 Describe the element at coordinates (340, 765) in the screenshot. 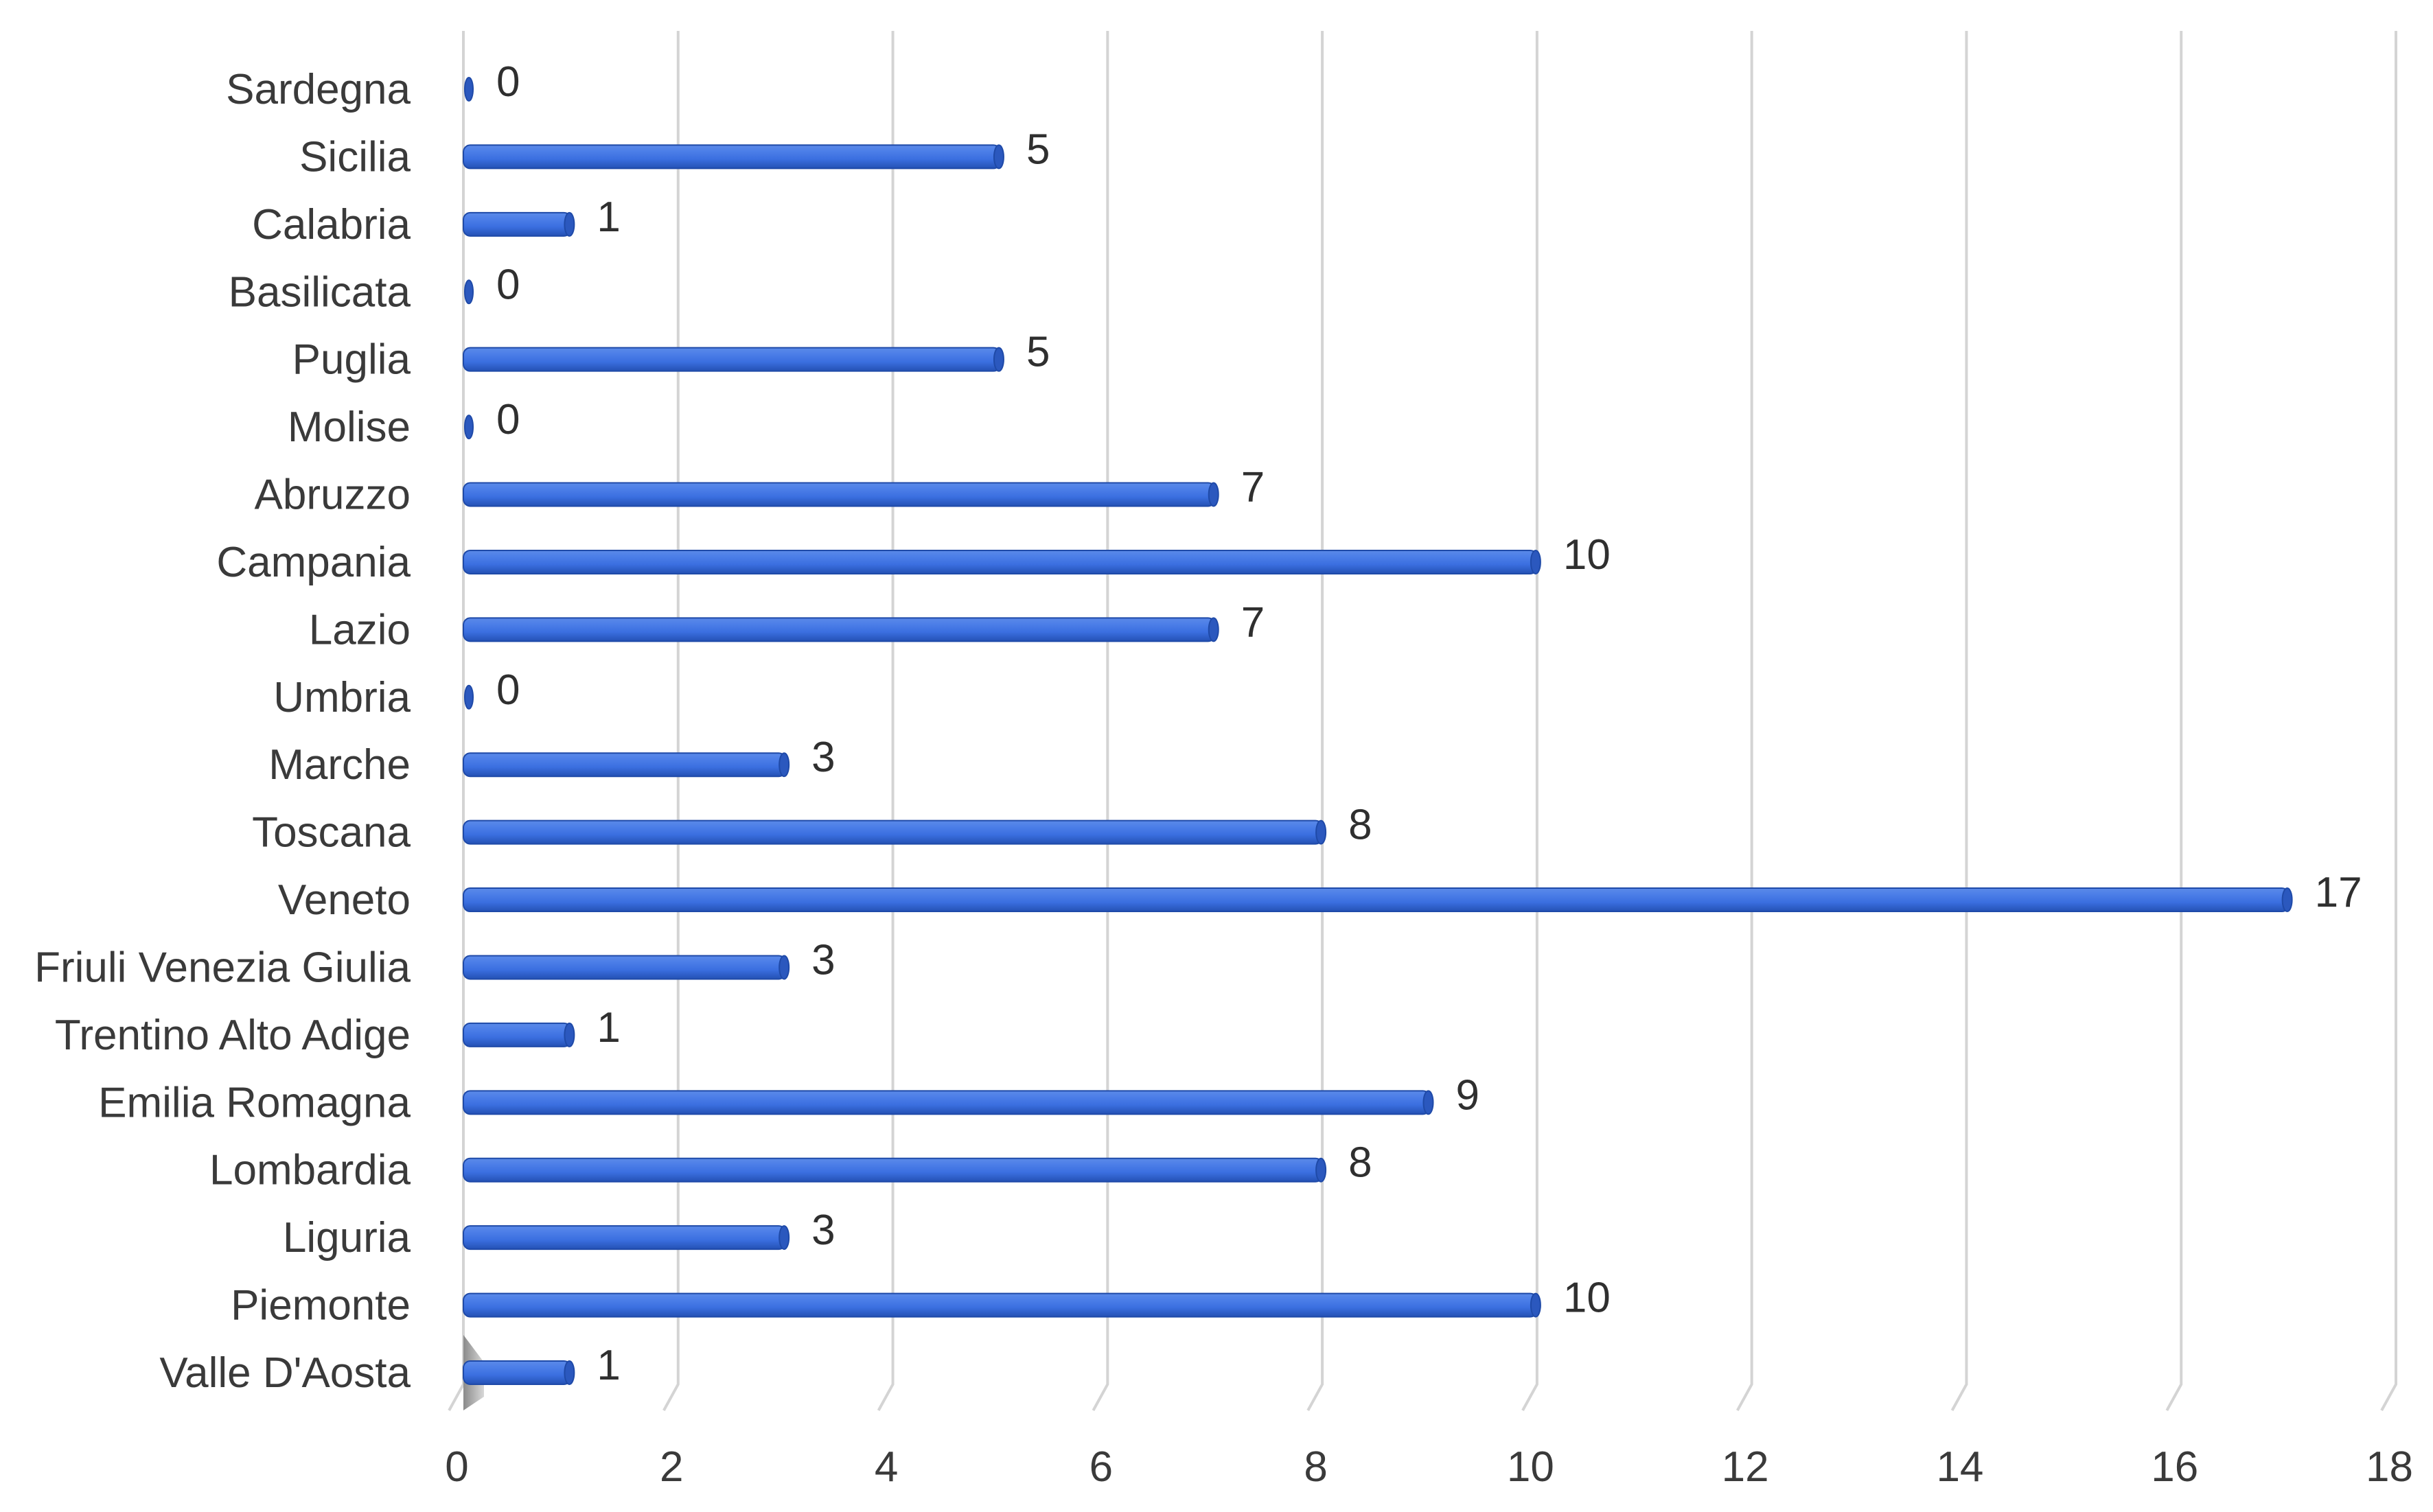

I see `y-category-label: Marche` at that location.